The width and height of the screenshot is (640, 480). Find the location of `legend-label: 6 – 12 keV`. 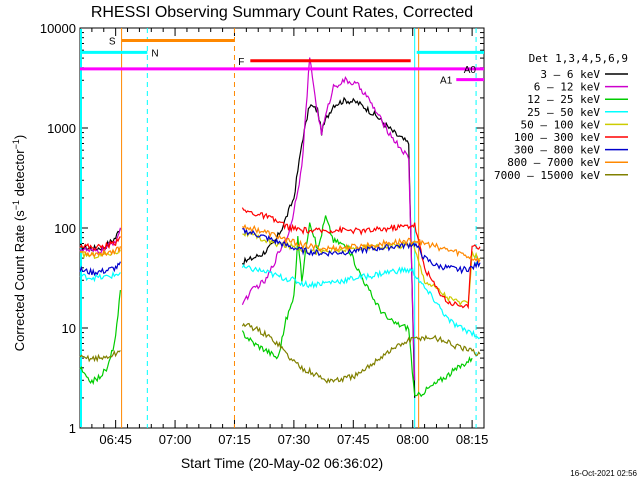

legend-label: 6 – 12 keV is located at coordinates (567, 87).